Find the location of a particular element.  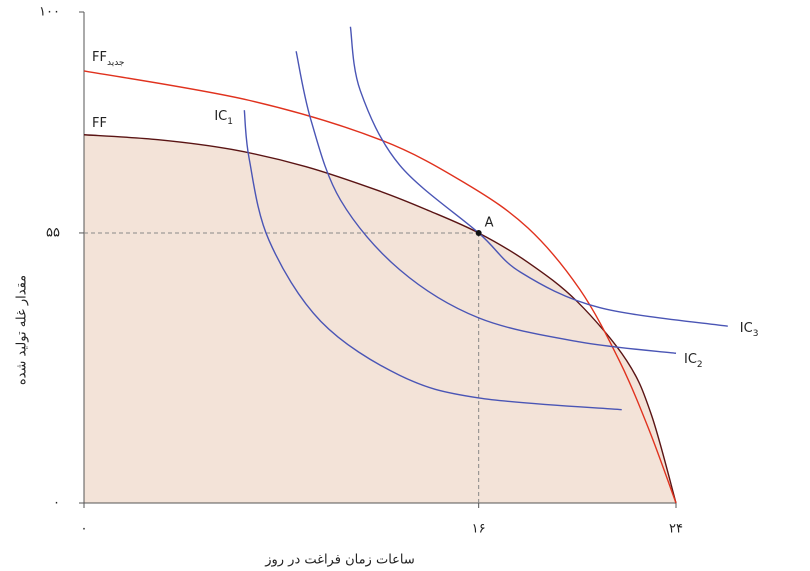

series-subscript: جدید is located at coordinates (116, 62).